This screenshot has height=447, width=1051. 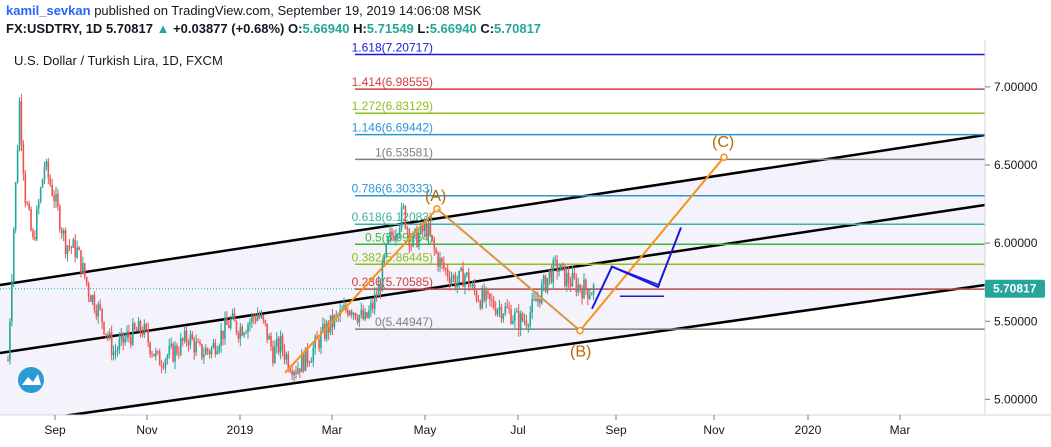 I want to click on price-axis, so click(x=1018, y=243).